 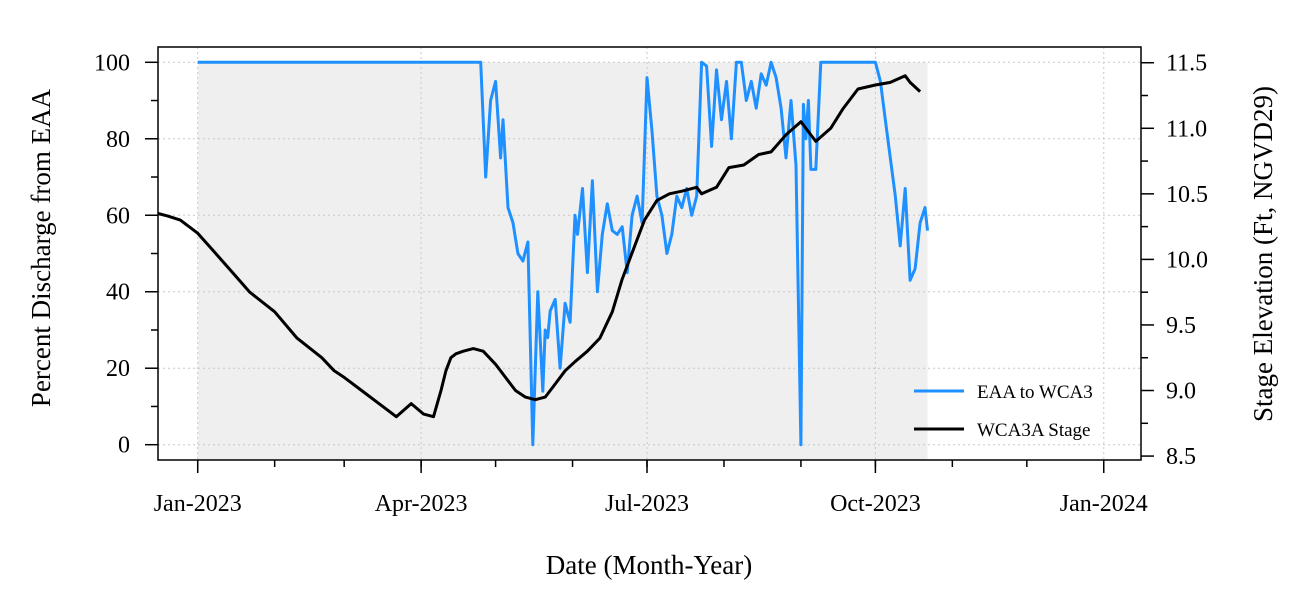 I want to click on left-y-tick-label: 40, so click(x=118, y=293).